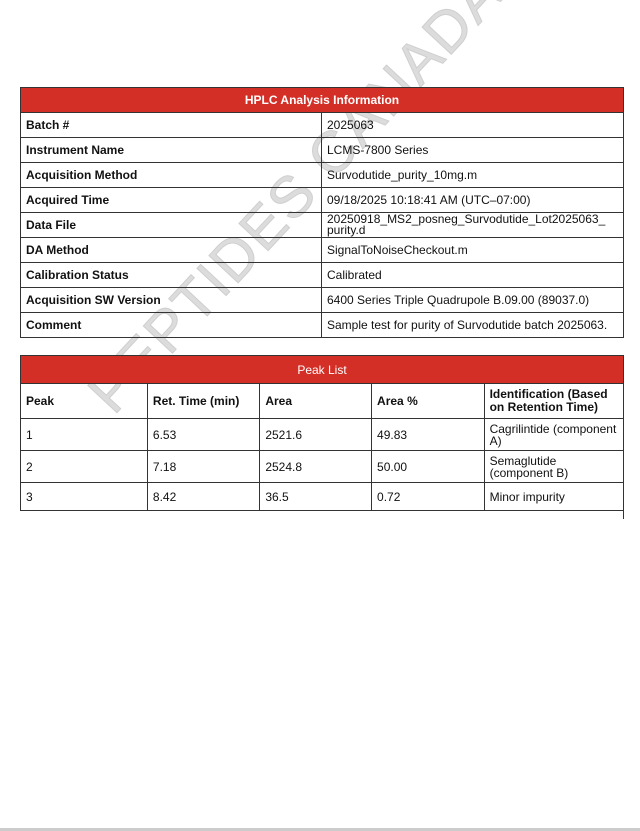  What do you see at coordinates (203, 434) in the screenshot?
I see `table-cell: 6.53` at bounding box center [203, 434].